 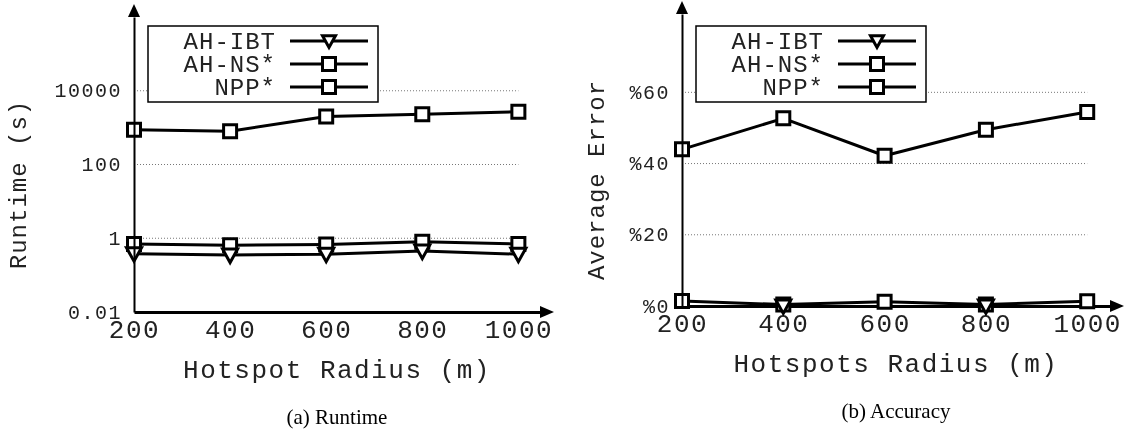 What do you see at coordinates (597, 180) in the screenshot?
I see `y-axis-title: Average Error` at bounding box center [597, 180].